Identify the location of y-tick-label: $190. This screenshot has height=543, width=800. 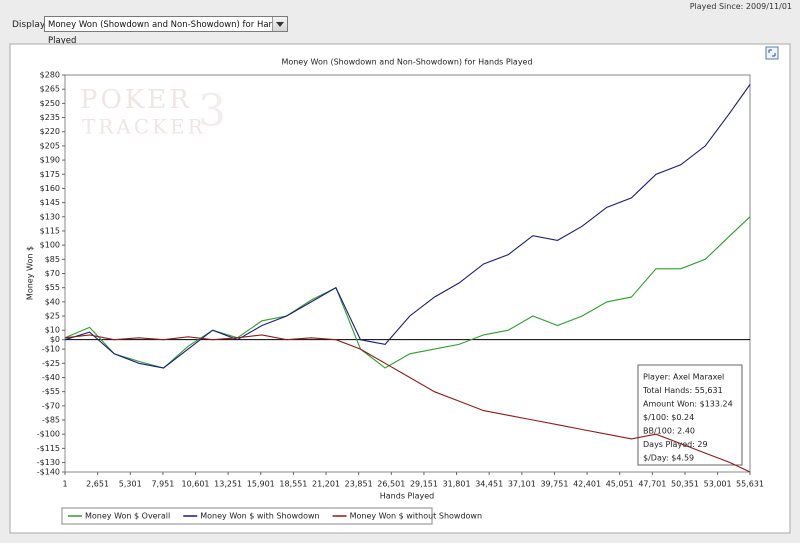
(50, 160).